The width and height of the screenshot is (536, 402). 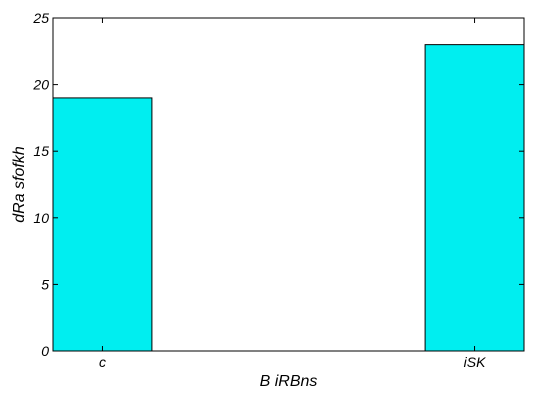 What do you see at coordinates (41, 218) in the screenshot?
I see `y-tick-label: 10` at bounding box center [41, 218].